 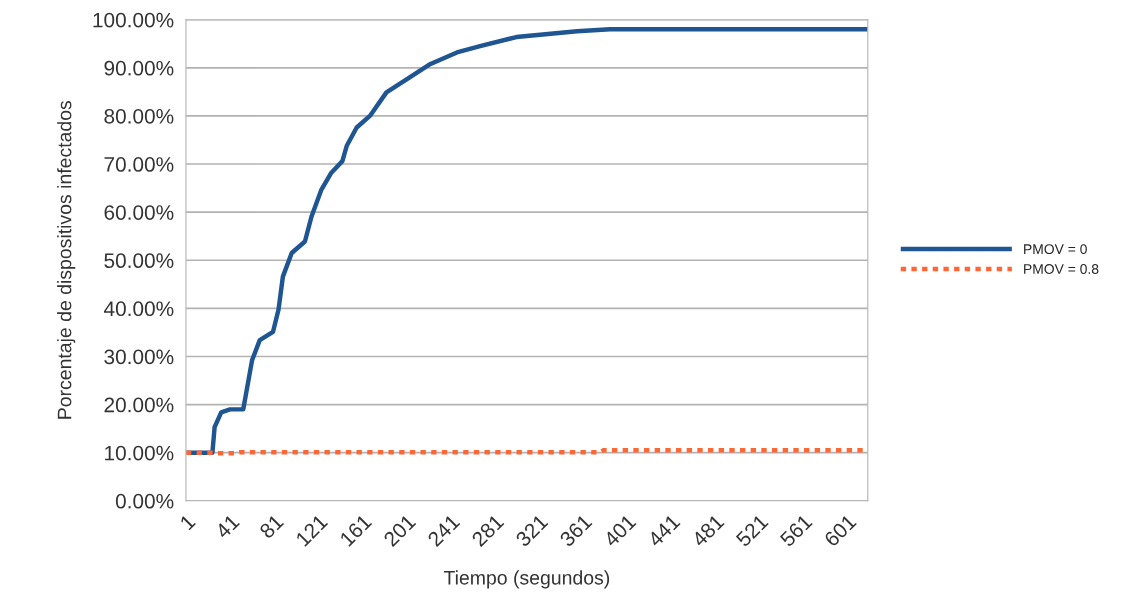 What do you see at coordinates (139, 68) in the screenshot?
I see `y-tick-label: 90.00%` at bounding box center [139, 68].